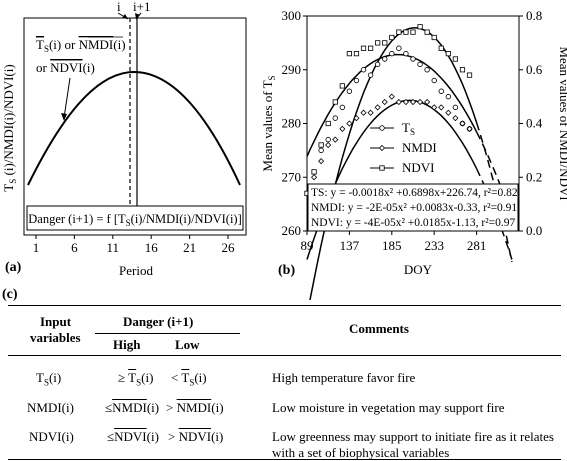 The height and width of the screenshot is (461, 567). What do you see at coordinates (49, 379) in the screenshot?
I see `table-row-ts-var: TS(i)` at bounding box center [49, 379].